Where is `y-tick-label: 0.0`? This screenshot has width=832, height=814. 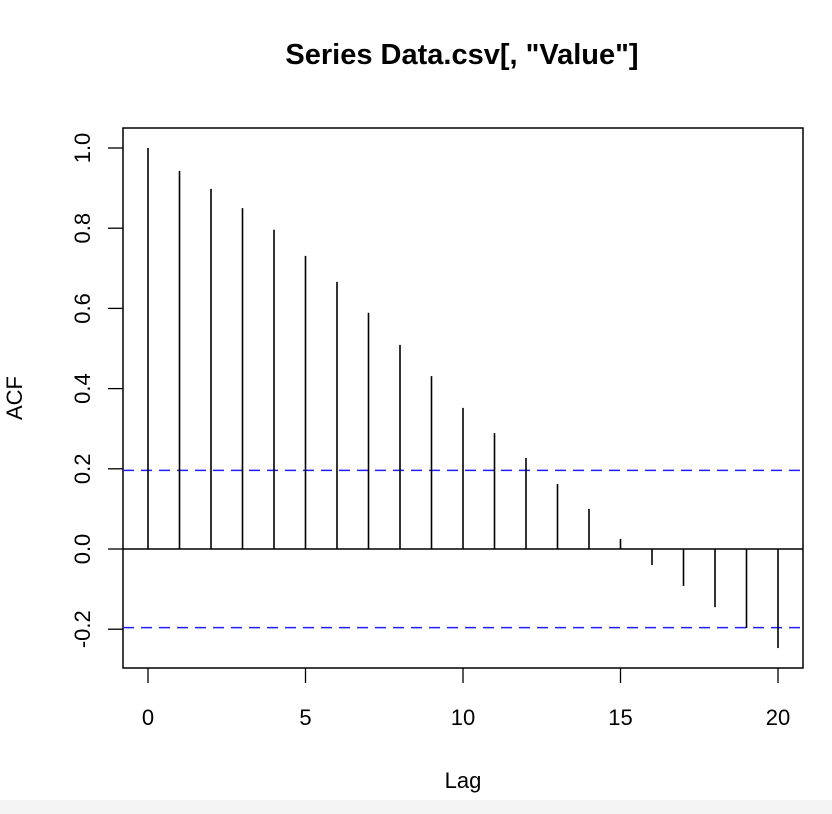 y-tick-label: 0.0 is located at coordinates (82, 549).